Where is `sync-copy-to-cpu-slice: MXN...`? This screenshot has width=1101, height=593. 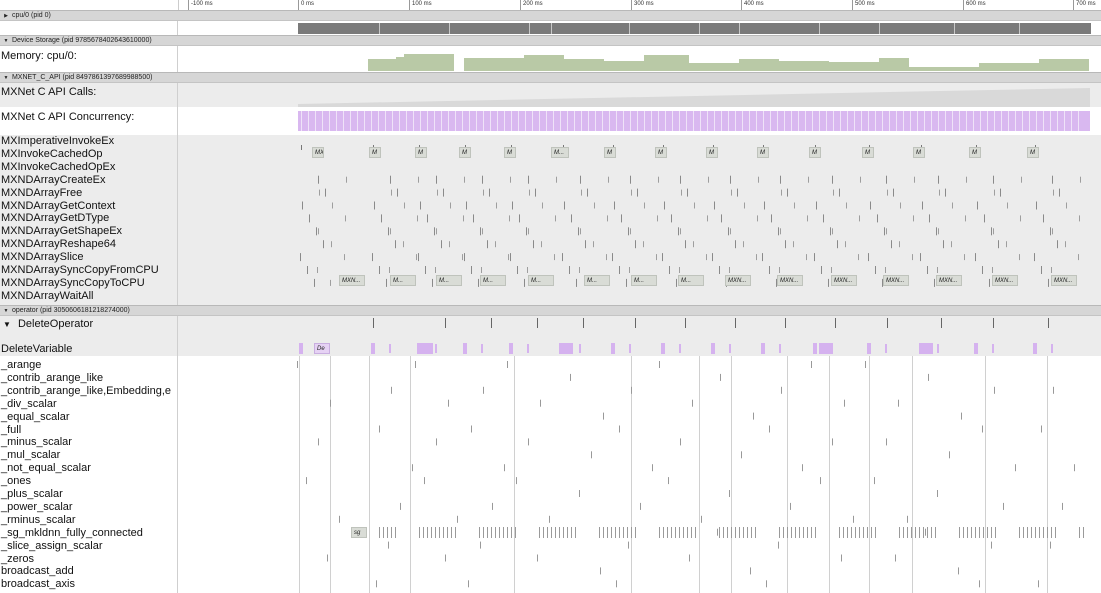 sync-copy-to-cpu-slice: MXN... is located at coordinates (1064, 280).